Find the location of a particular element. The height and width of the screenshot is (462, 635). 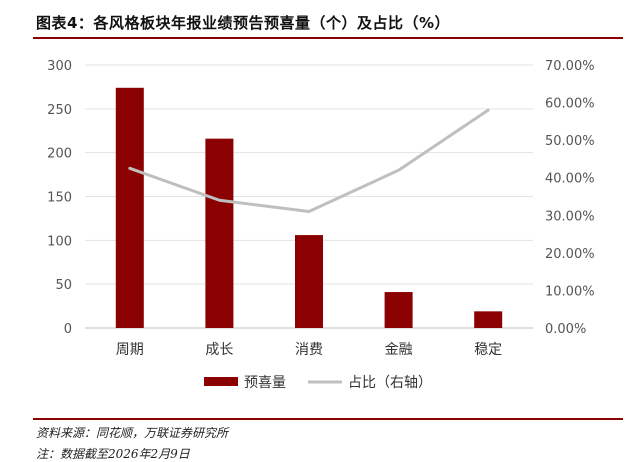

left-axis-ticks: 0 50 100 150 200 250 300 is located at coordinates (59, 198).